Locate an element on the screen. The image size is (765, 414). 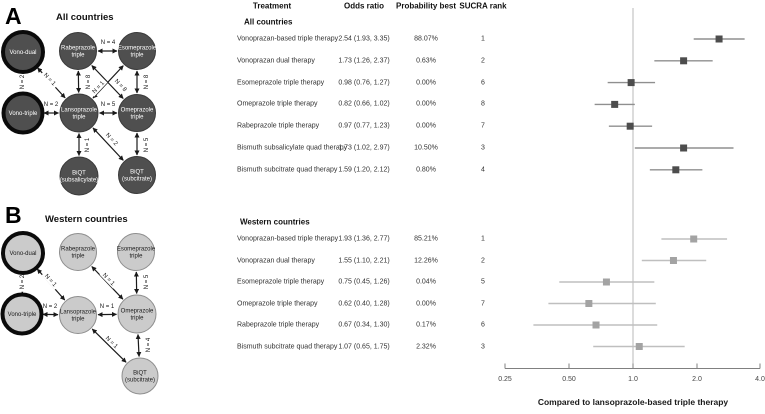
table-header-odds-ratio: Odds ratio is located at coordinates (364, 6).